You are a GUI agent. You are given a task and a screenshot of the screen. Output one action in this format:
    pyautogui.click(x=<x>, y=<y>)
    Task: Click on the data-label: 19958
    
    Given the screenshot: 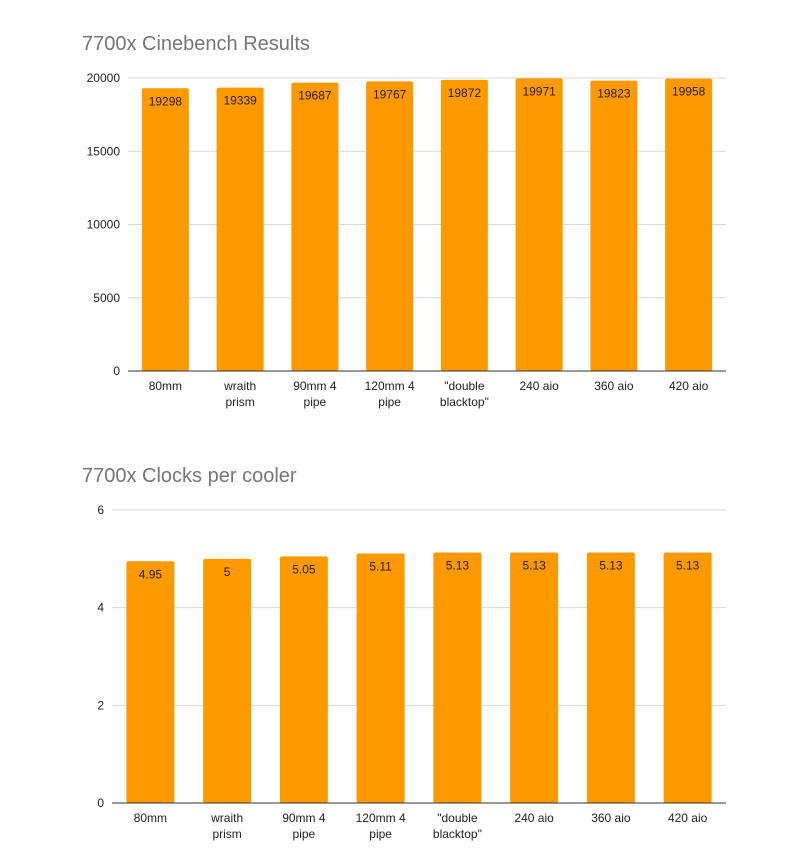 What is the action you would take?
    pyautogui.click(x=689, y=92)
    